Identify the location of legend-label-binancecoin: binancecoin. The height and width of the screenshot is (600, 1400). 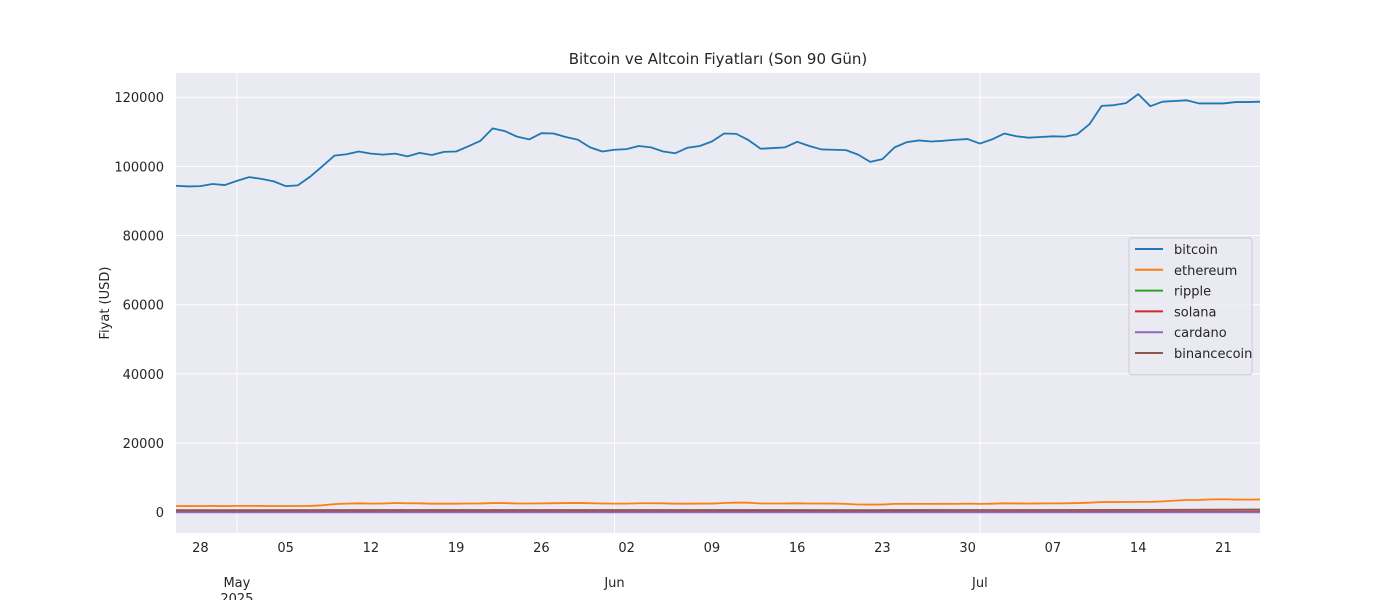
(1213, 354).